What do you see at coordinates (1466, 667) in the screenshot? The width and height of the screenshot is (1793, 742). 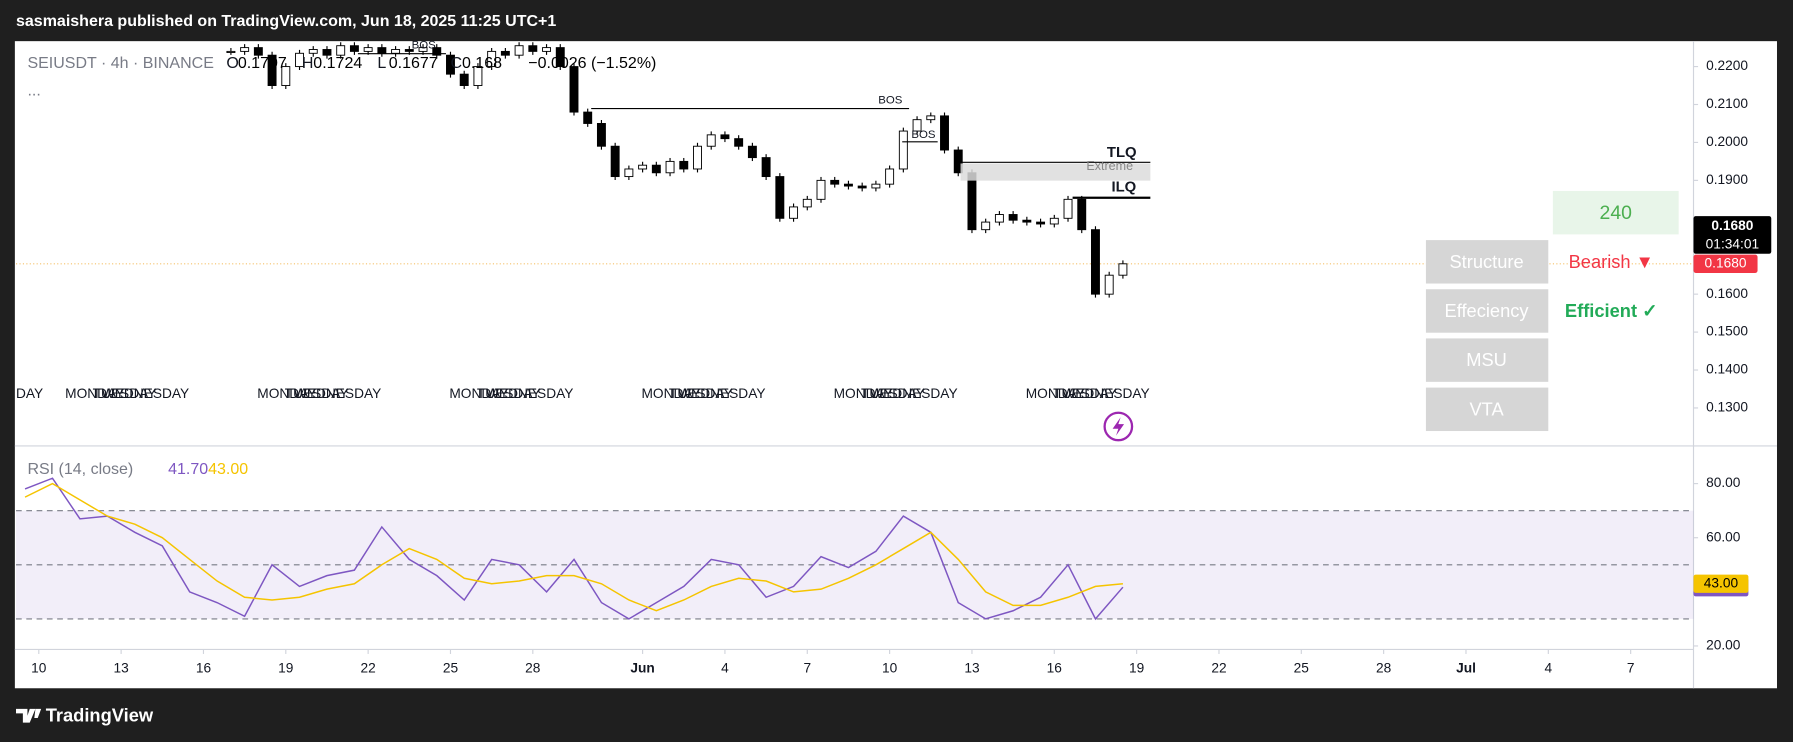 I see `x-tick-label: Jul` at bounding box center [1466, 667].